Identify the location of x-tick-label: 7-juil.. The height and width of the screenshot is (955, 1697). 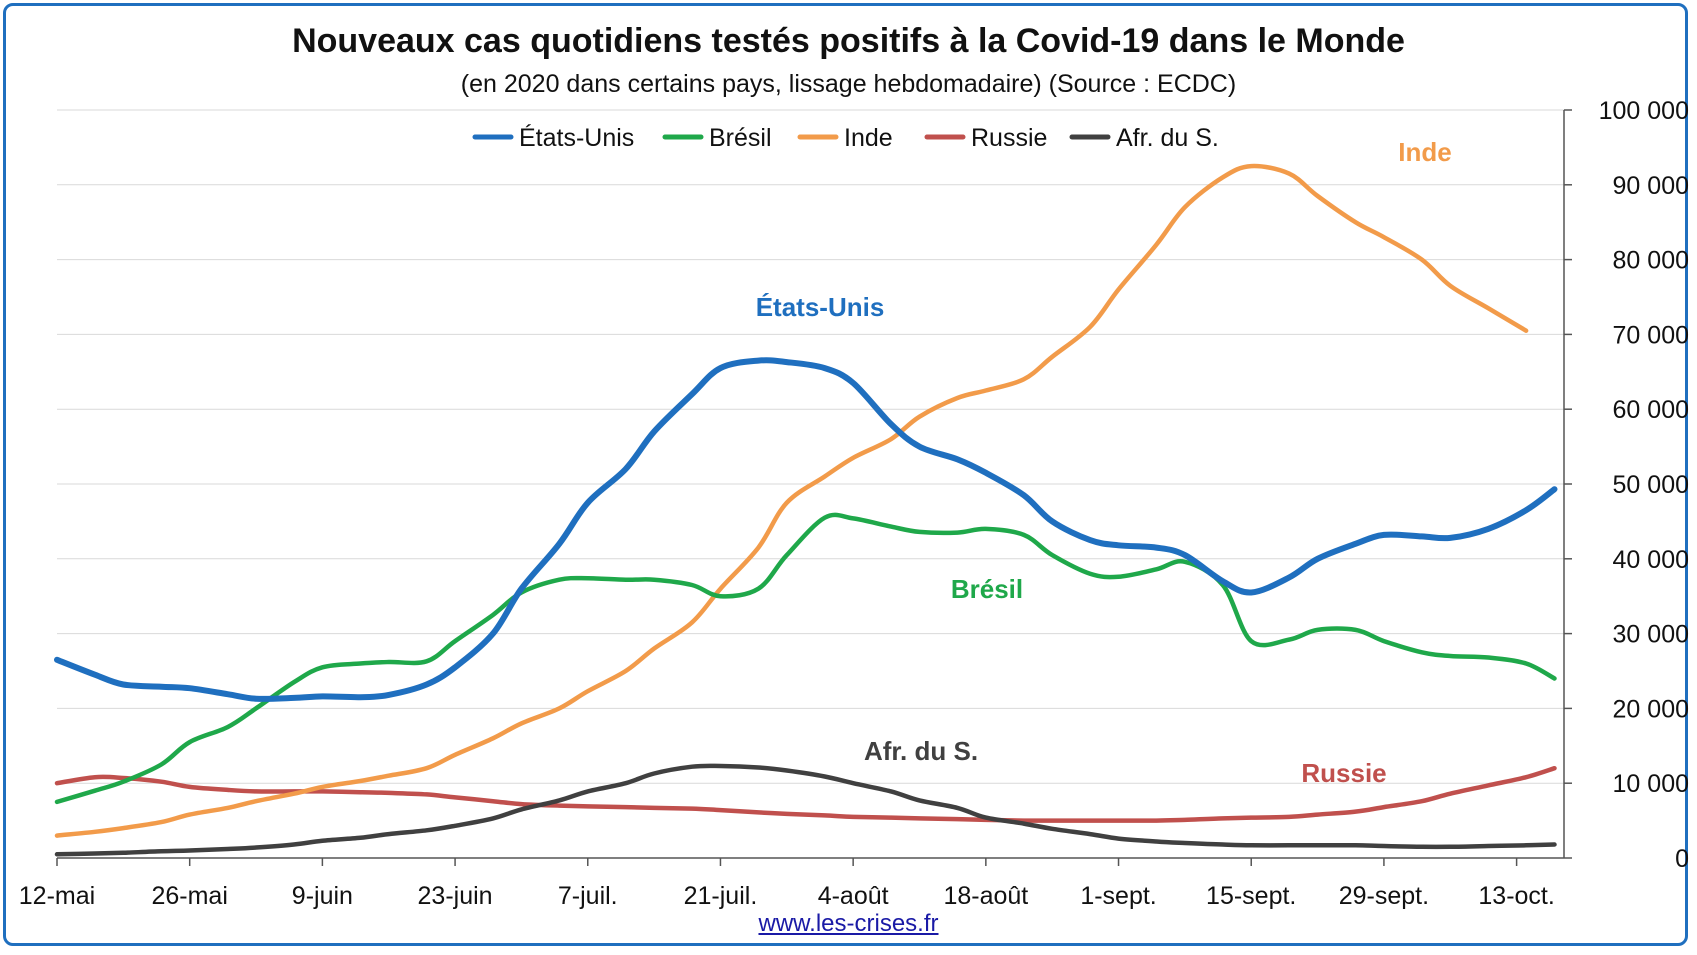
(588, 896).